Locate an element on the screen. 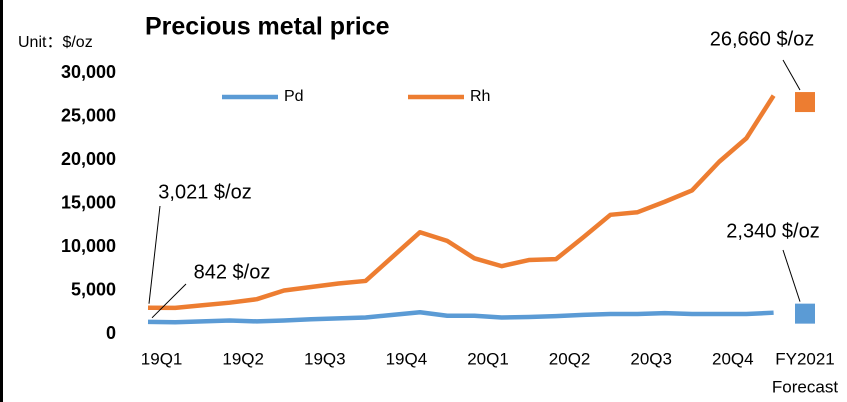  y-axis-label: Unit：$/oz is located at coordinates (55, 42).